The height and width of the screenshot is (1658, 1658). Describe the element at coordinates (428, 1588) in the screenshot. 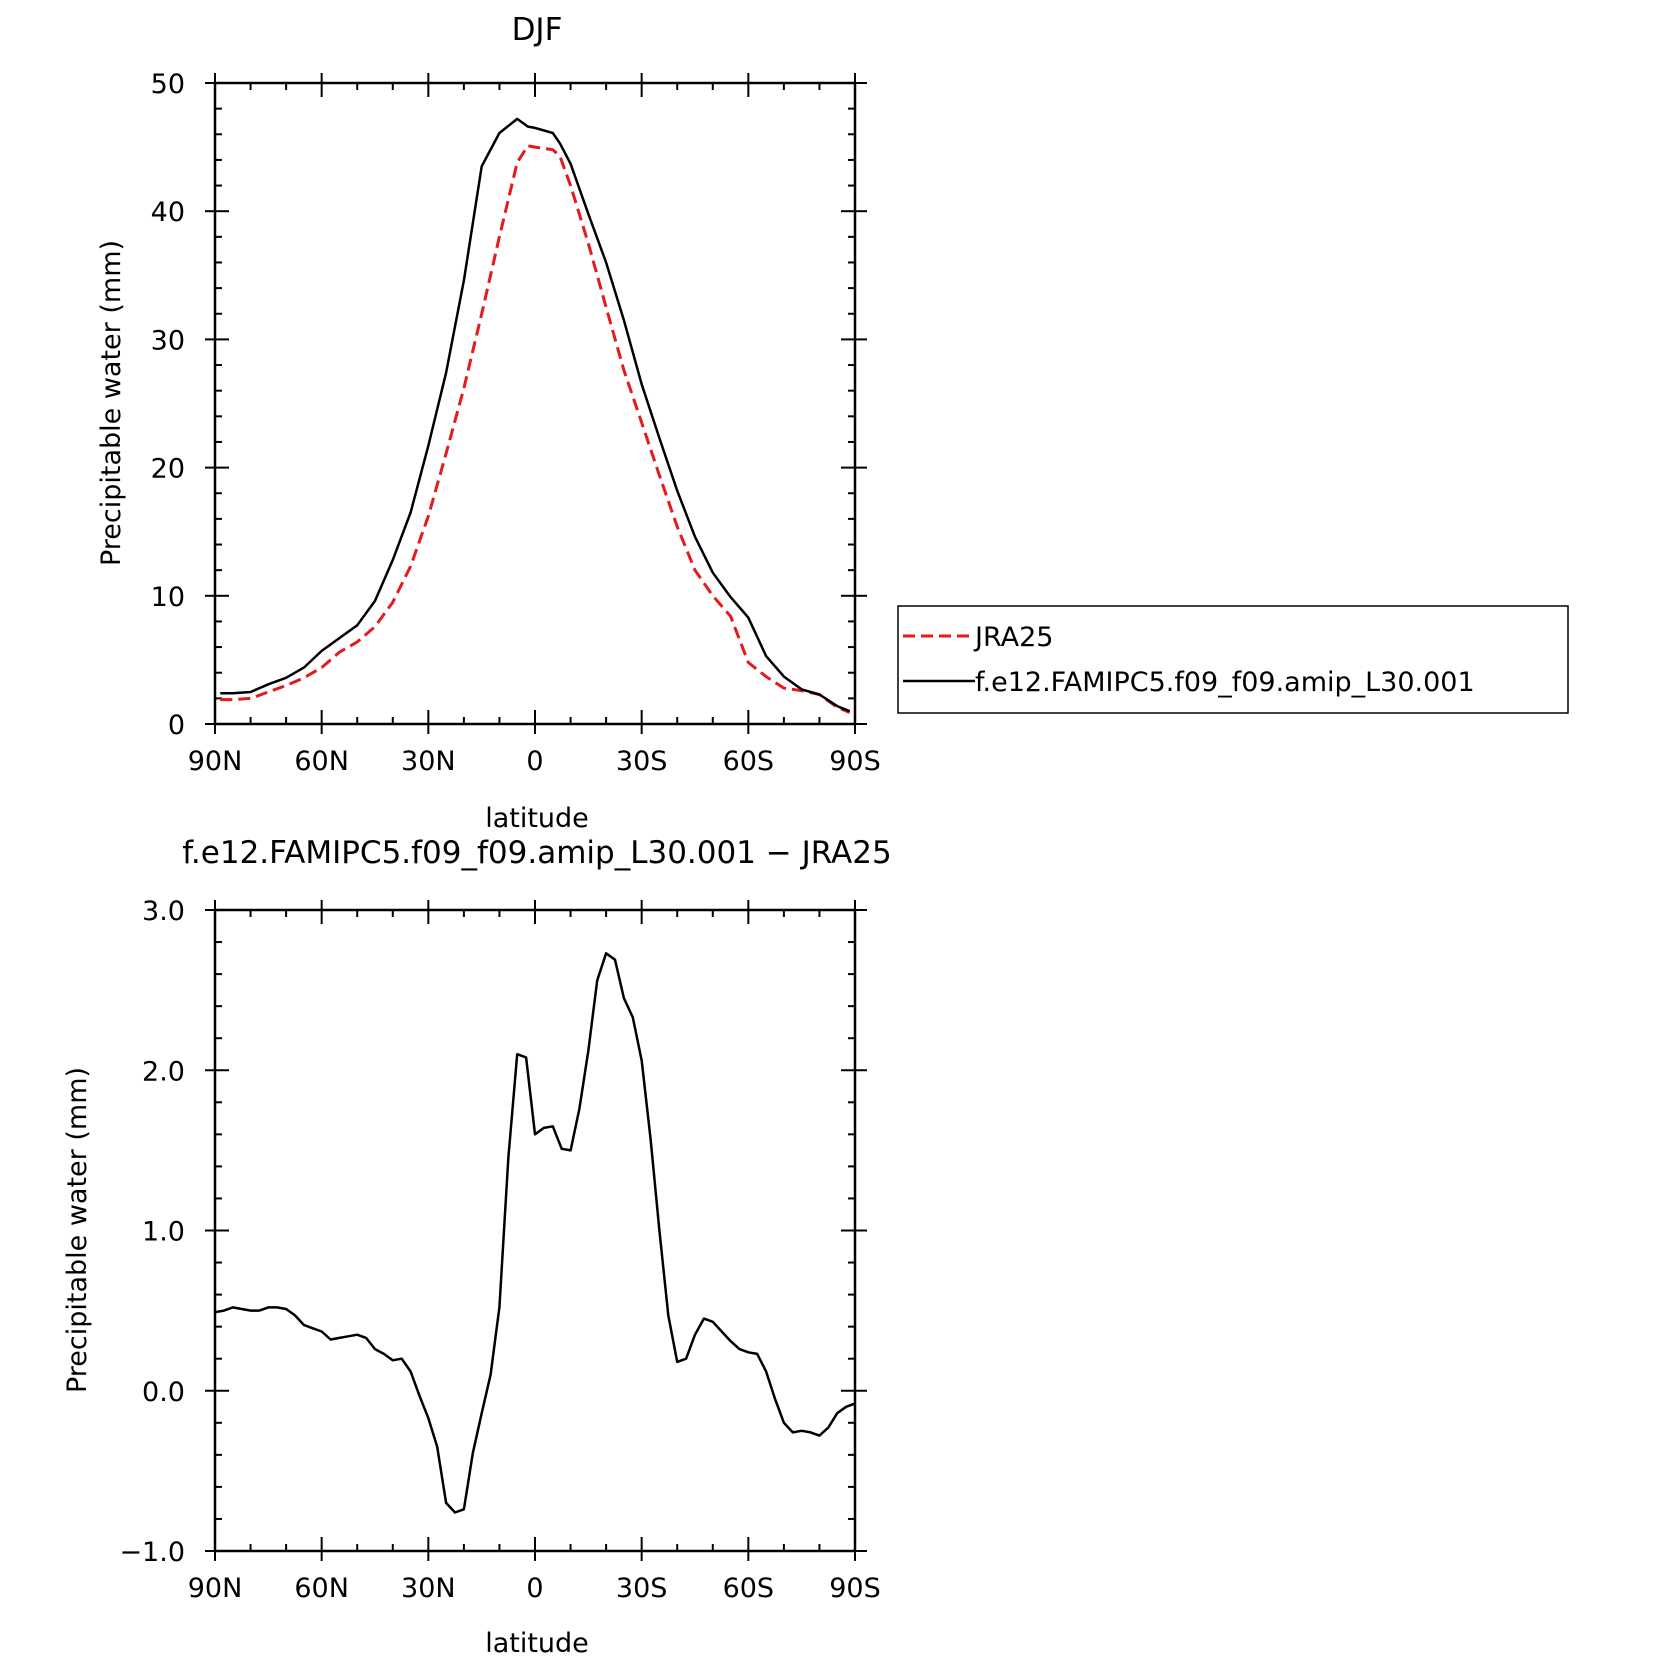

I see `x-tick-label-bottom: 30N` at that location.